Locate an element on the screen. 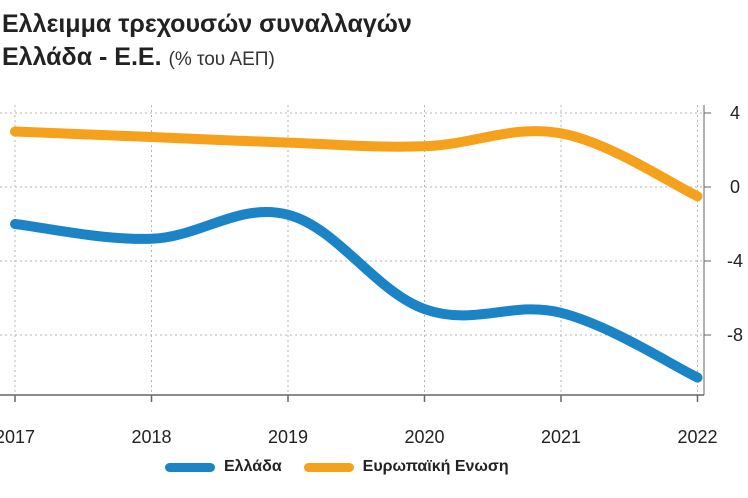 The width and height of the screenshot is (748, 498). legend-swatch-greece is located at coordinates (190, 467).